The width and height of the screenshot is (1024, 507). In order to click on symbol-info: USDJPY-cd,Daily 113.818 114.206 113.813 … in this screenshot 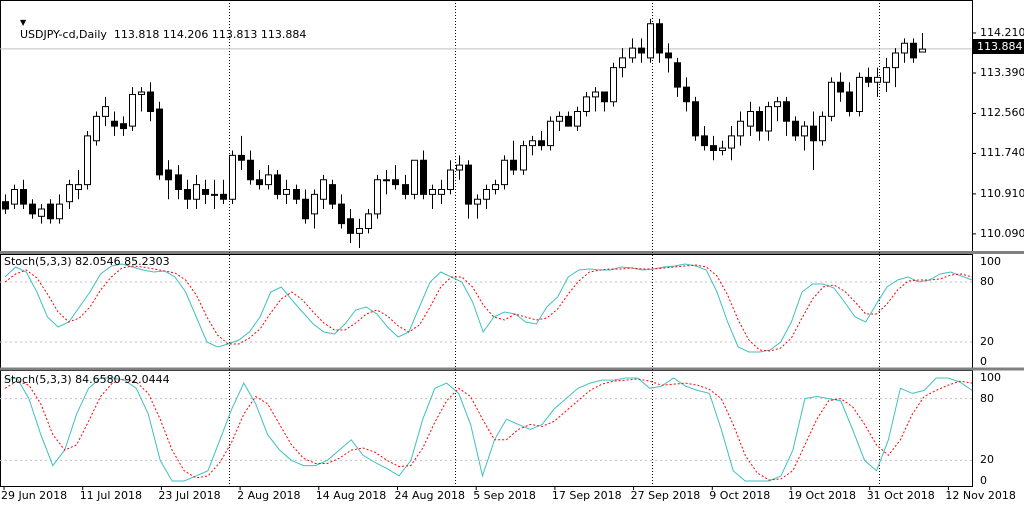, I will do `click(163, 34)`.